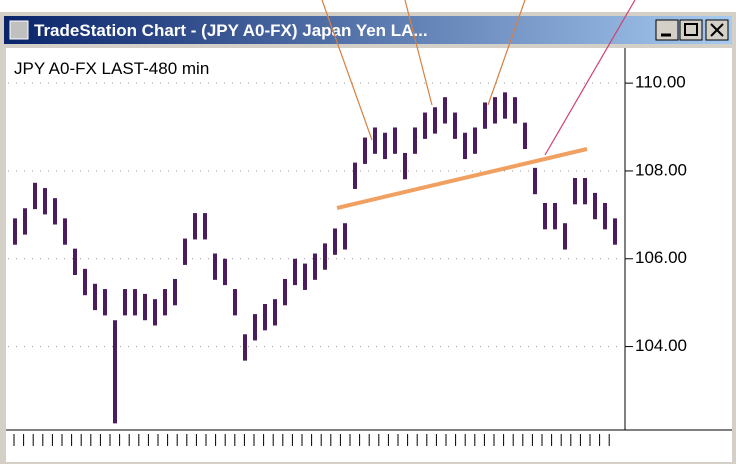 This screenshot has width=736, height=464. Describe the element at coordinates (661, 169) in the screenshot. I see `y-tick-label: 108.00` at that location.